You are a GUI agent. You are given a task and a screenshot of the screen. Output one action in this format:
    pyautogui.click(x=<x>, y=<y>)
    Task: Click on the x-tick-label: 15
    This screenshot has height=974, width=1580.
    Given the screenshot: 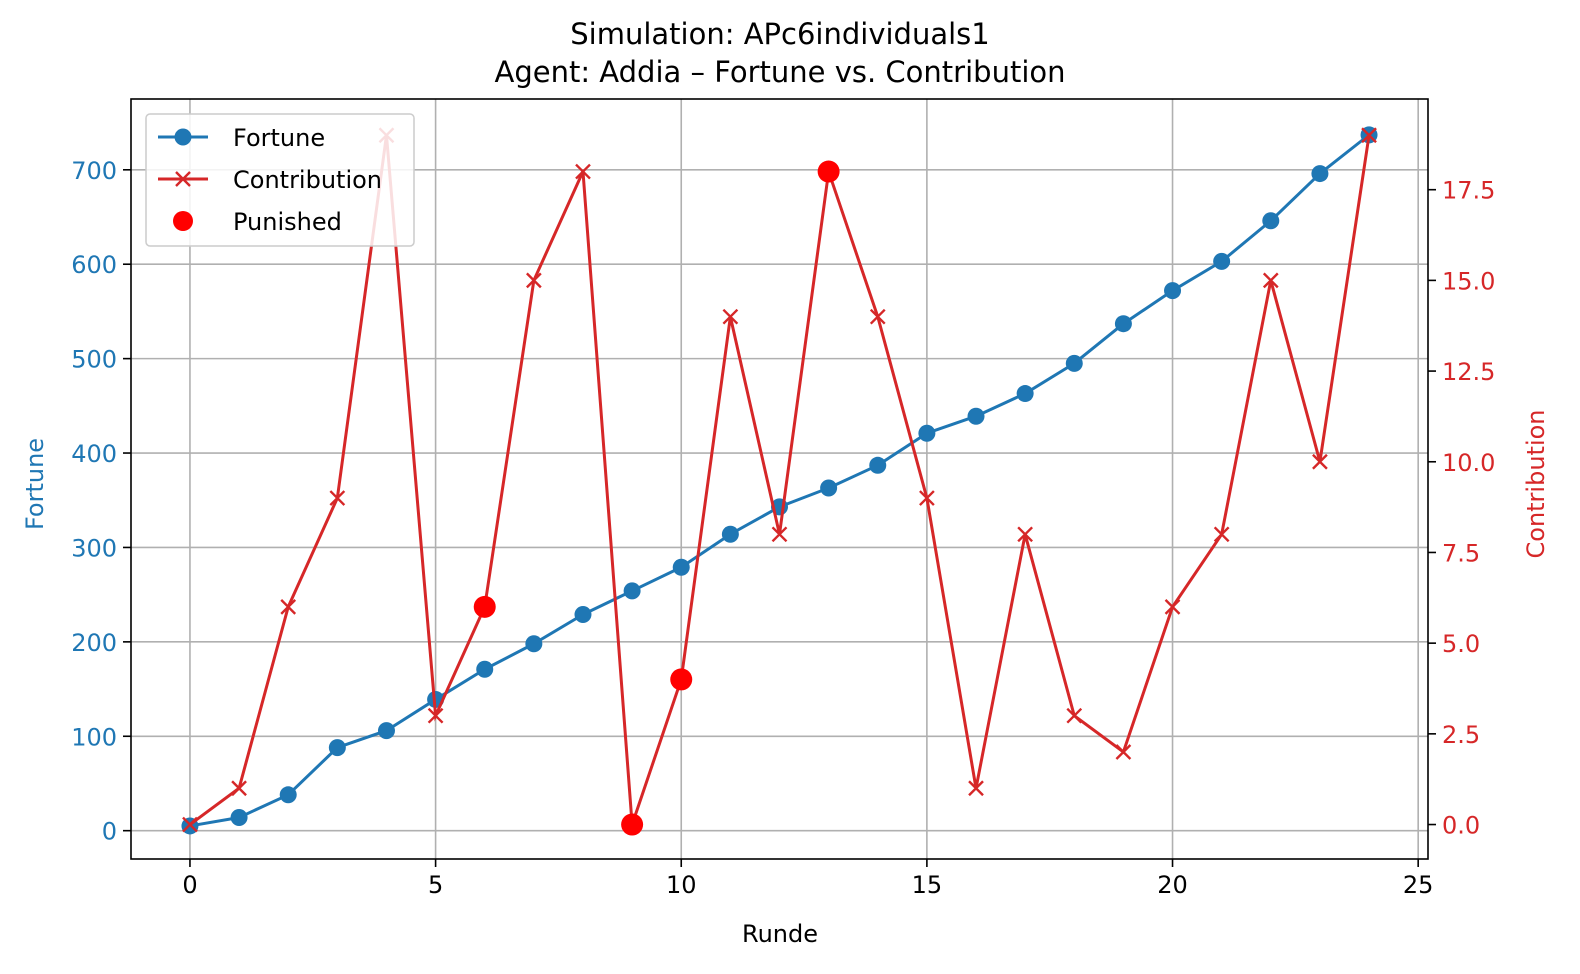 What is the action you would take?
    pyautogui.click(x=927, y=885)
    